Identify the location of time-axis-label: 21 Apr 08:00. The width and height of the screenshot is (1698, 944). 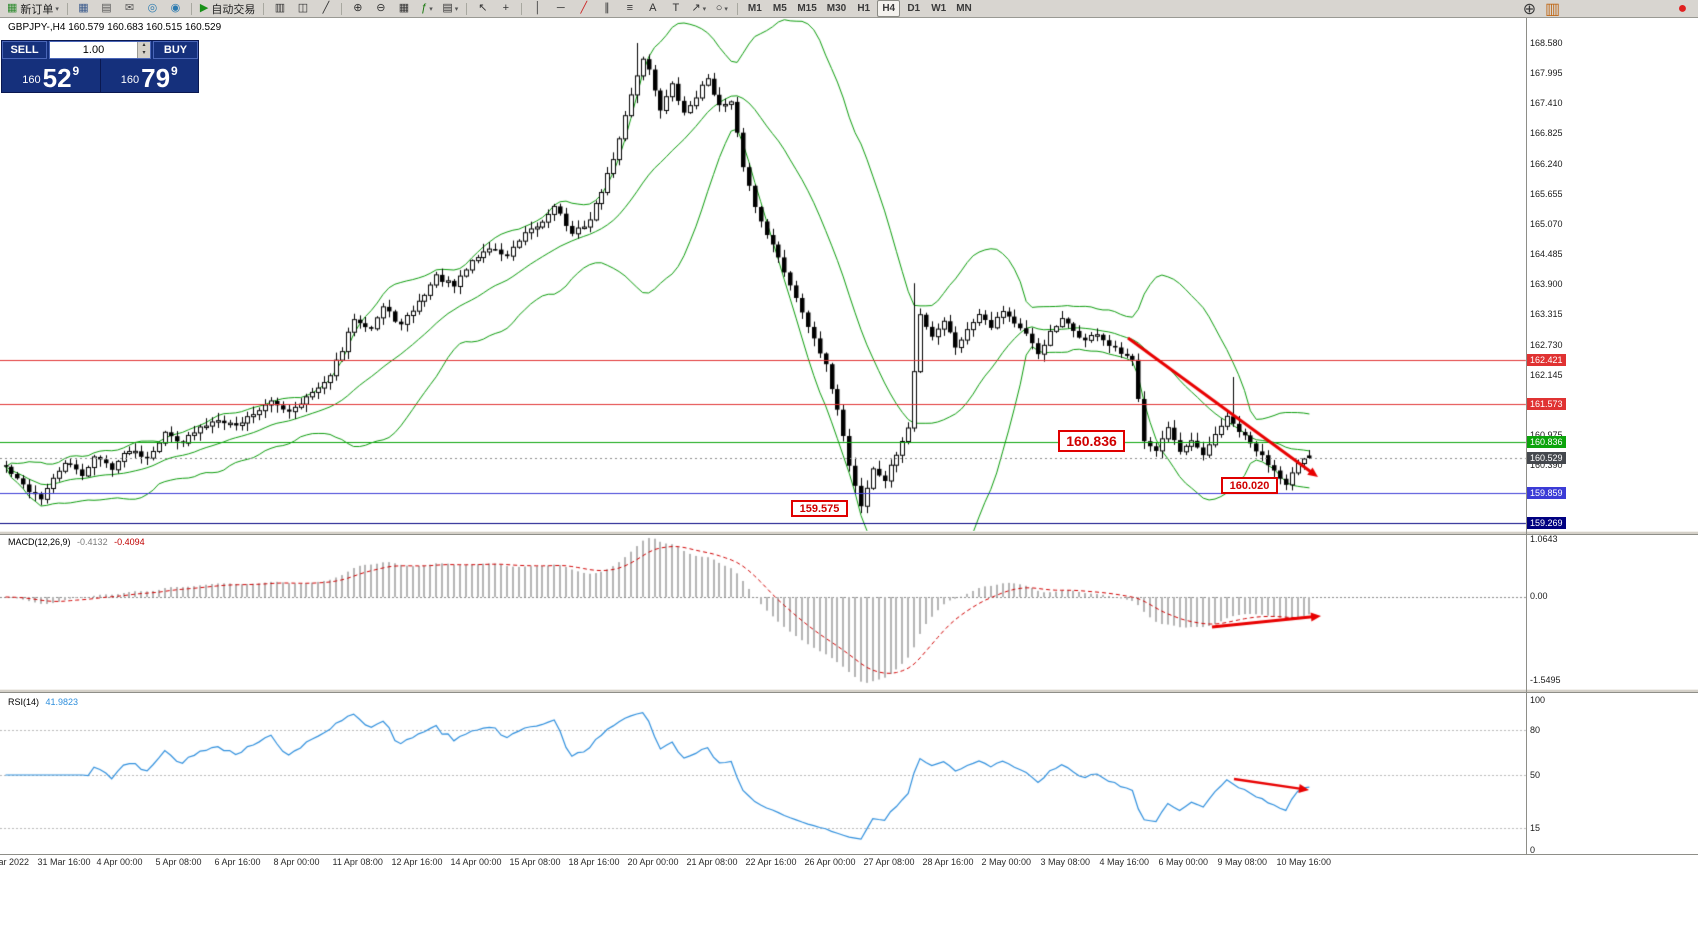
(712, 862).